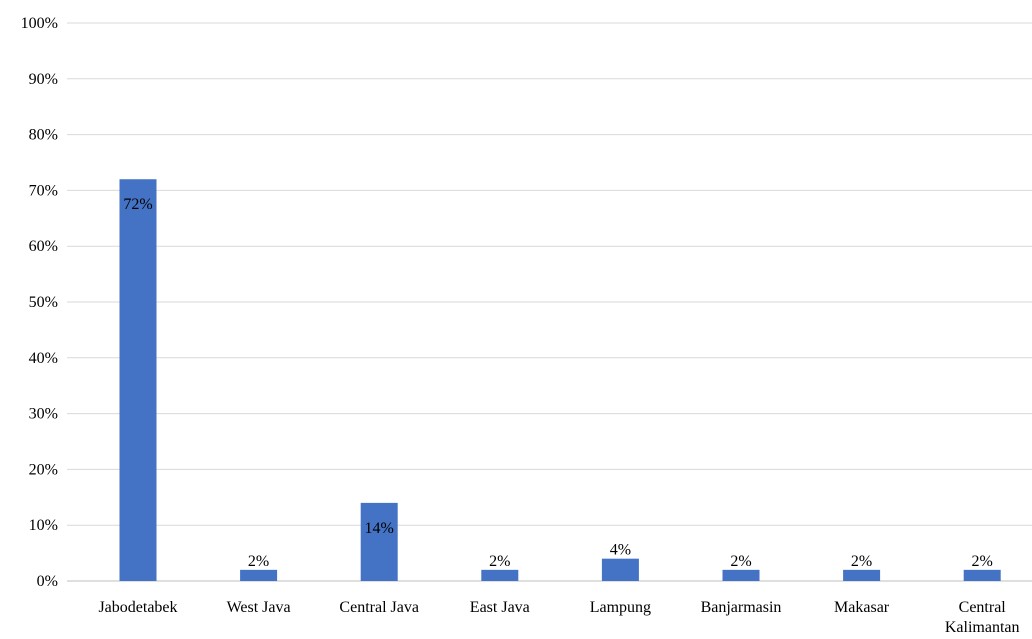 This screenshot has width=1032, height=639. What do you see at coordinates (43, 302) in the screenshot?
I see `y-tick-label: 50%` at bounding box center [43, 302].